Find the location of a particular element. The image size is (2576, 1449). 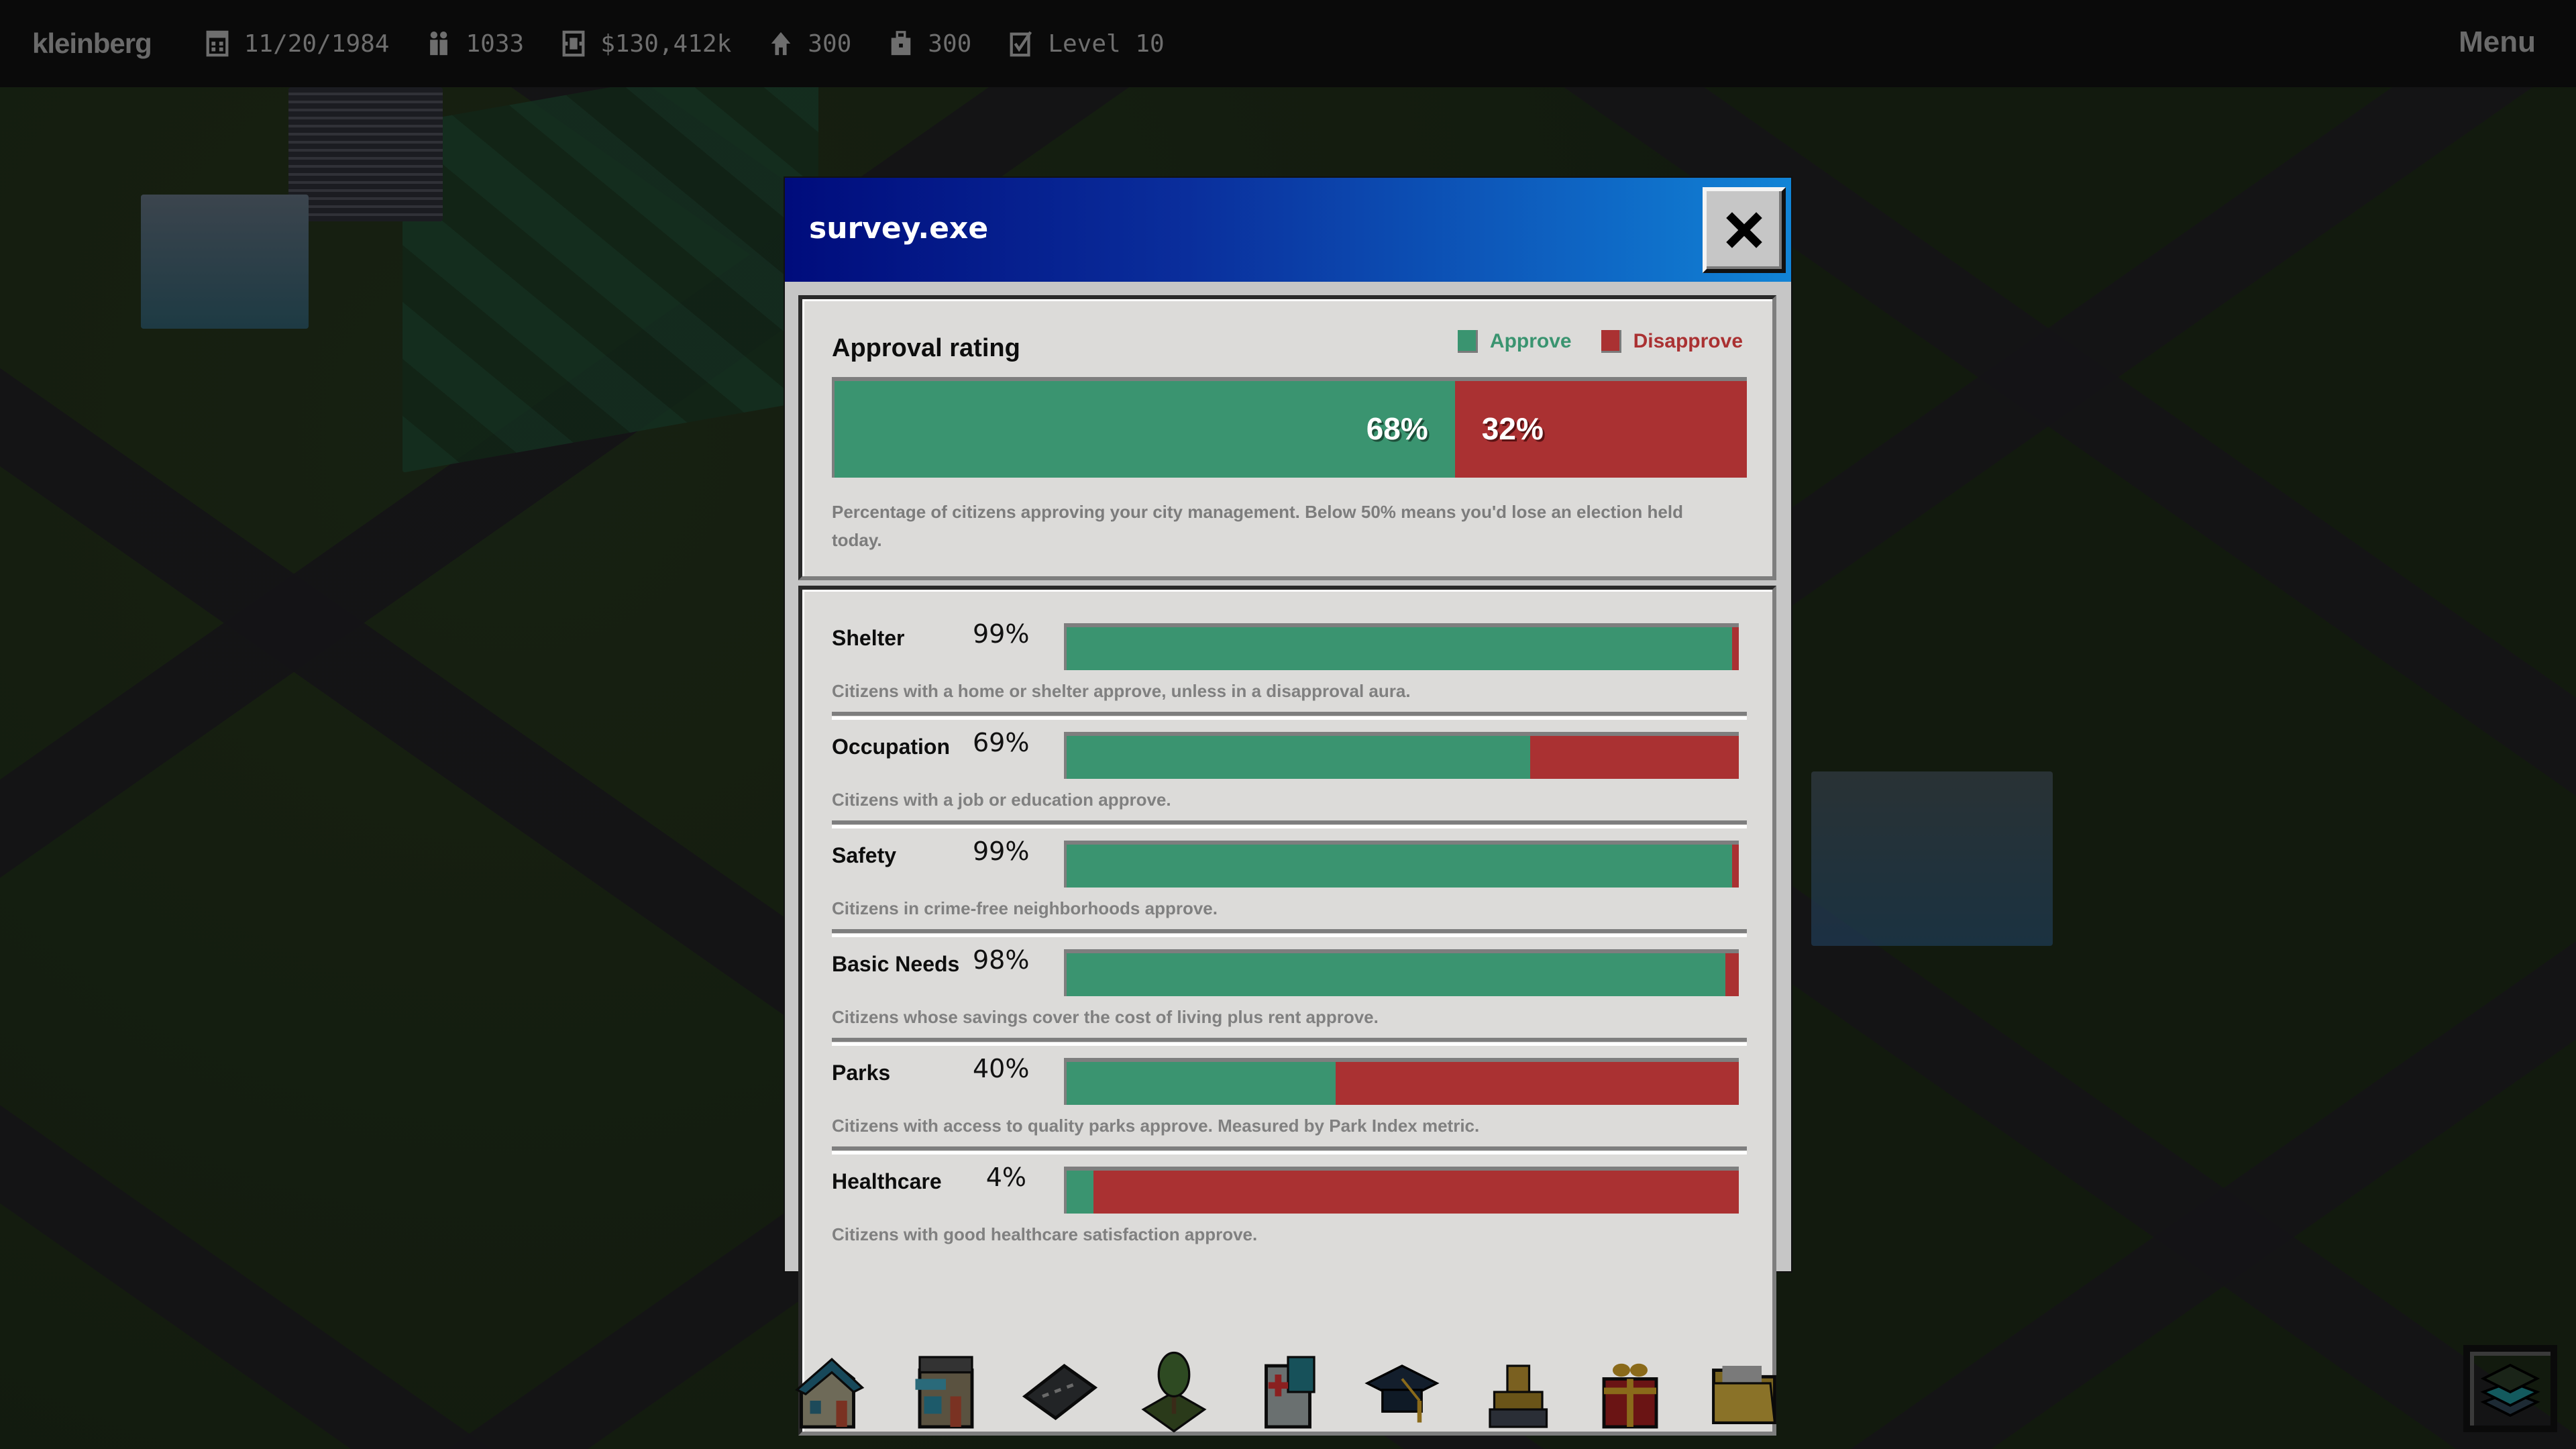

folder-icon is located at coordinates (1744, 1395).